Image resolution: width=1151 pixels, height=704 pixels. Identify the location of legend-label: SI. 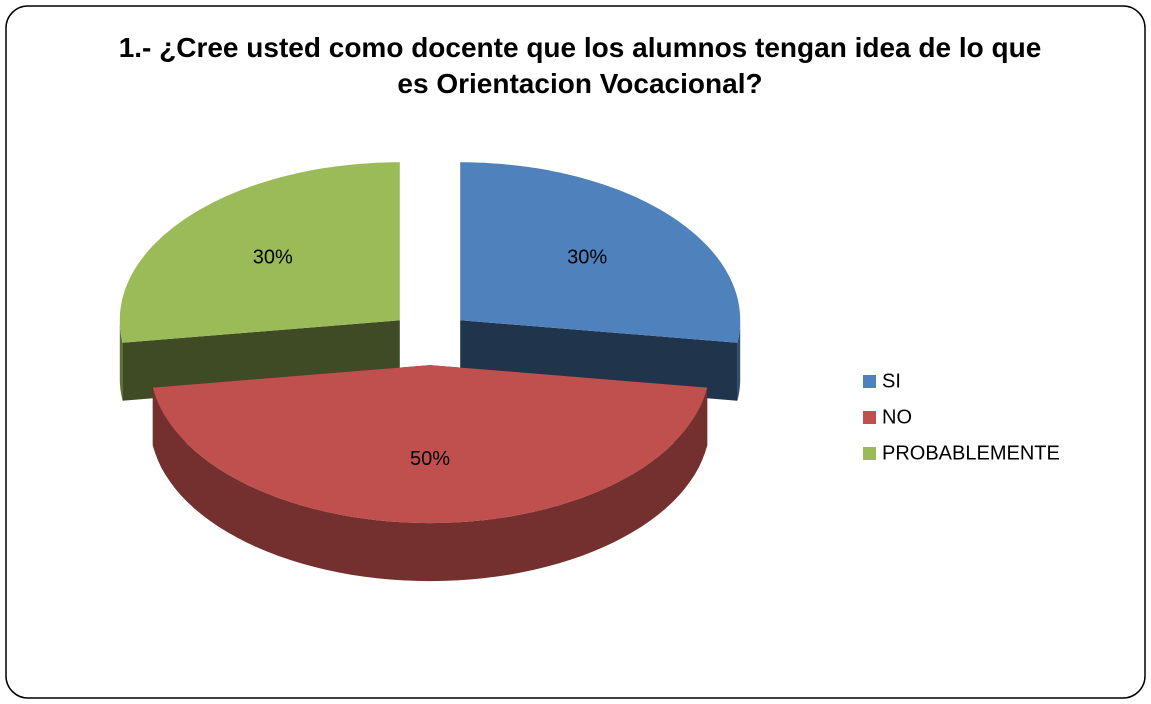
(891, 381).